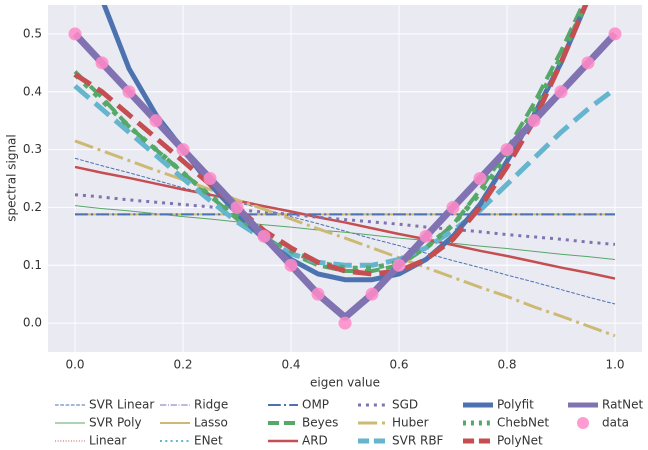 This screenshot has width=648, height=450. Describe the element at coordinates (405, 405) in the screenshot. I see `legend-label: SGD` at that location.